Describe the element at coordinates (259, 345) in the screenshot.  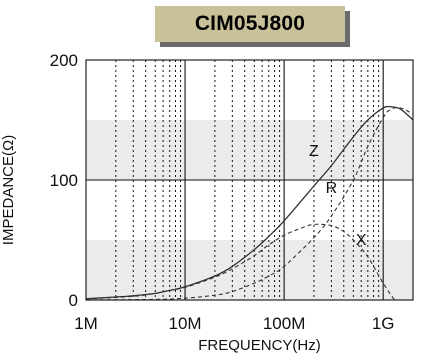
I see `x-axis-label: FREQUENCY(Hz)` at that location.